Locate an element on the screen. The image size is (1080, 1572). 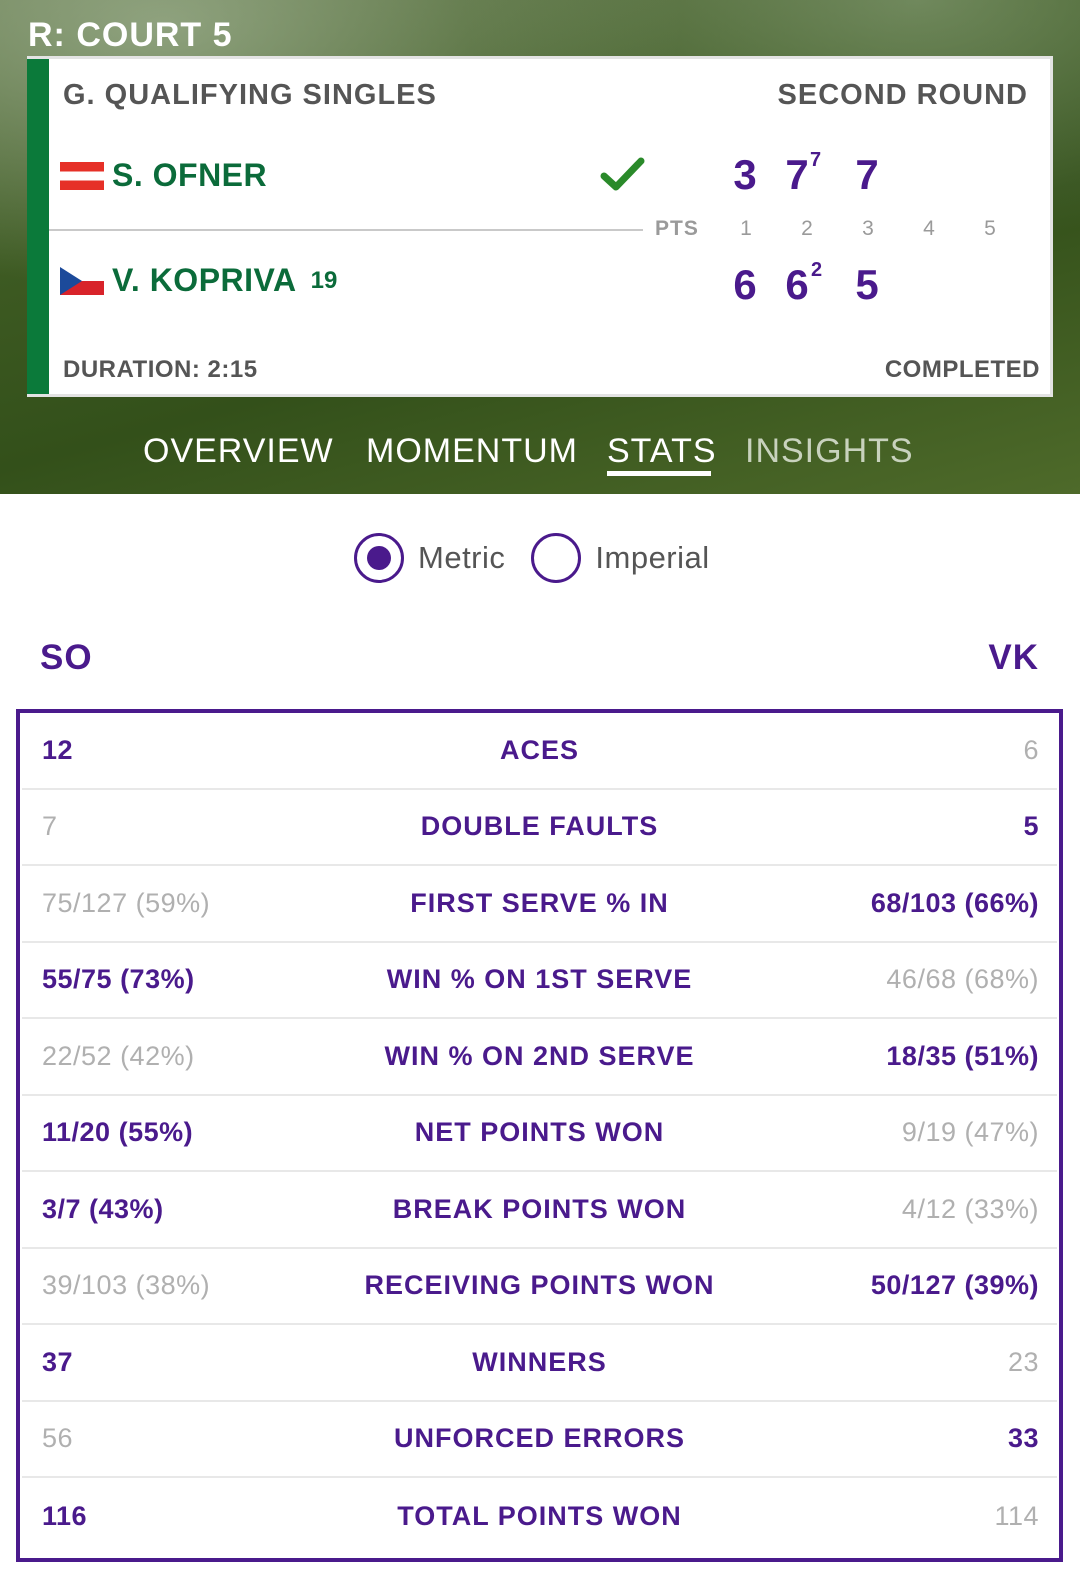
stat-row: 7 DOUBLE FAULTS 5 is located at coordinates (539, 828).